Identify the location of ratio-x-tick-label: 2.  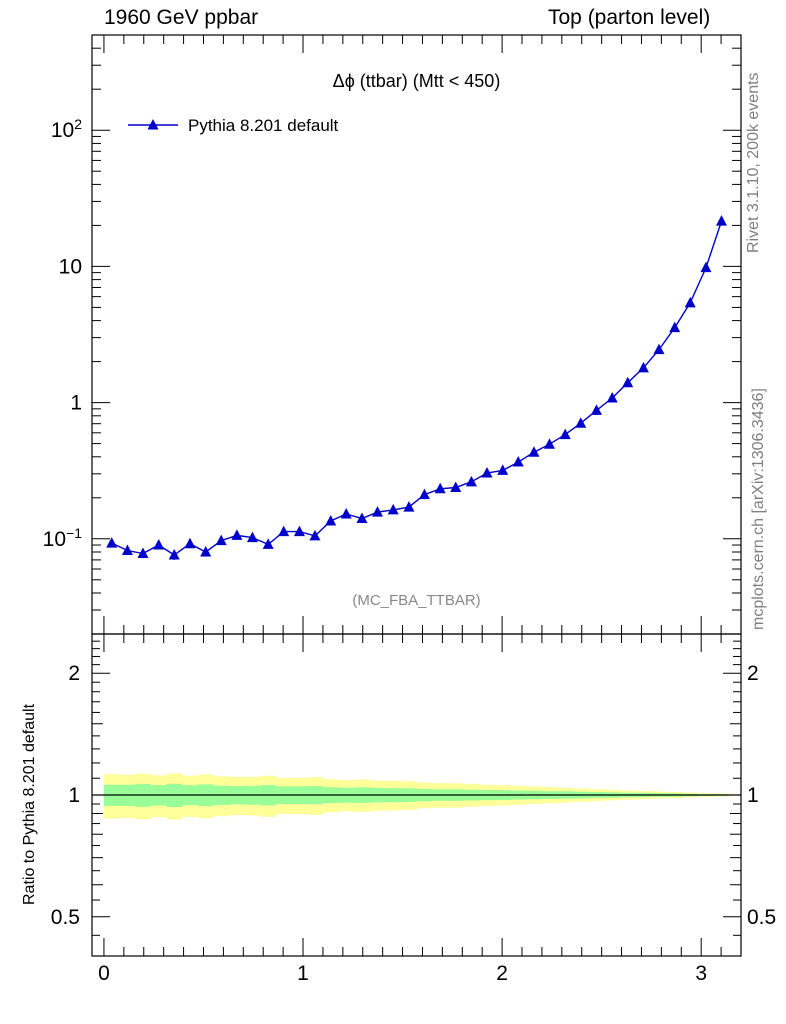
(502, 973).